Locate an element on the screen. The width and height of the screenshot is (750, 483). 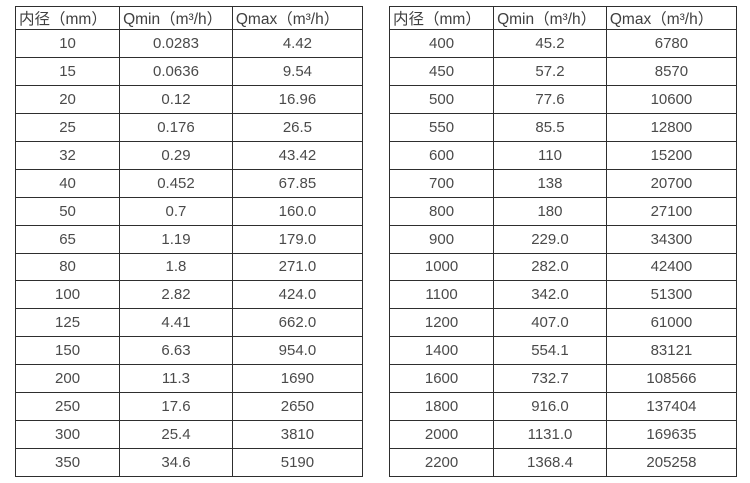
table-row: 900 229.0 34300 is located at coordinates (563, 239).